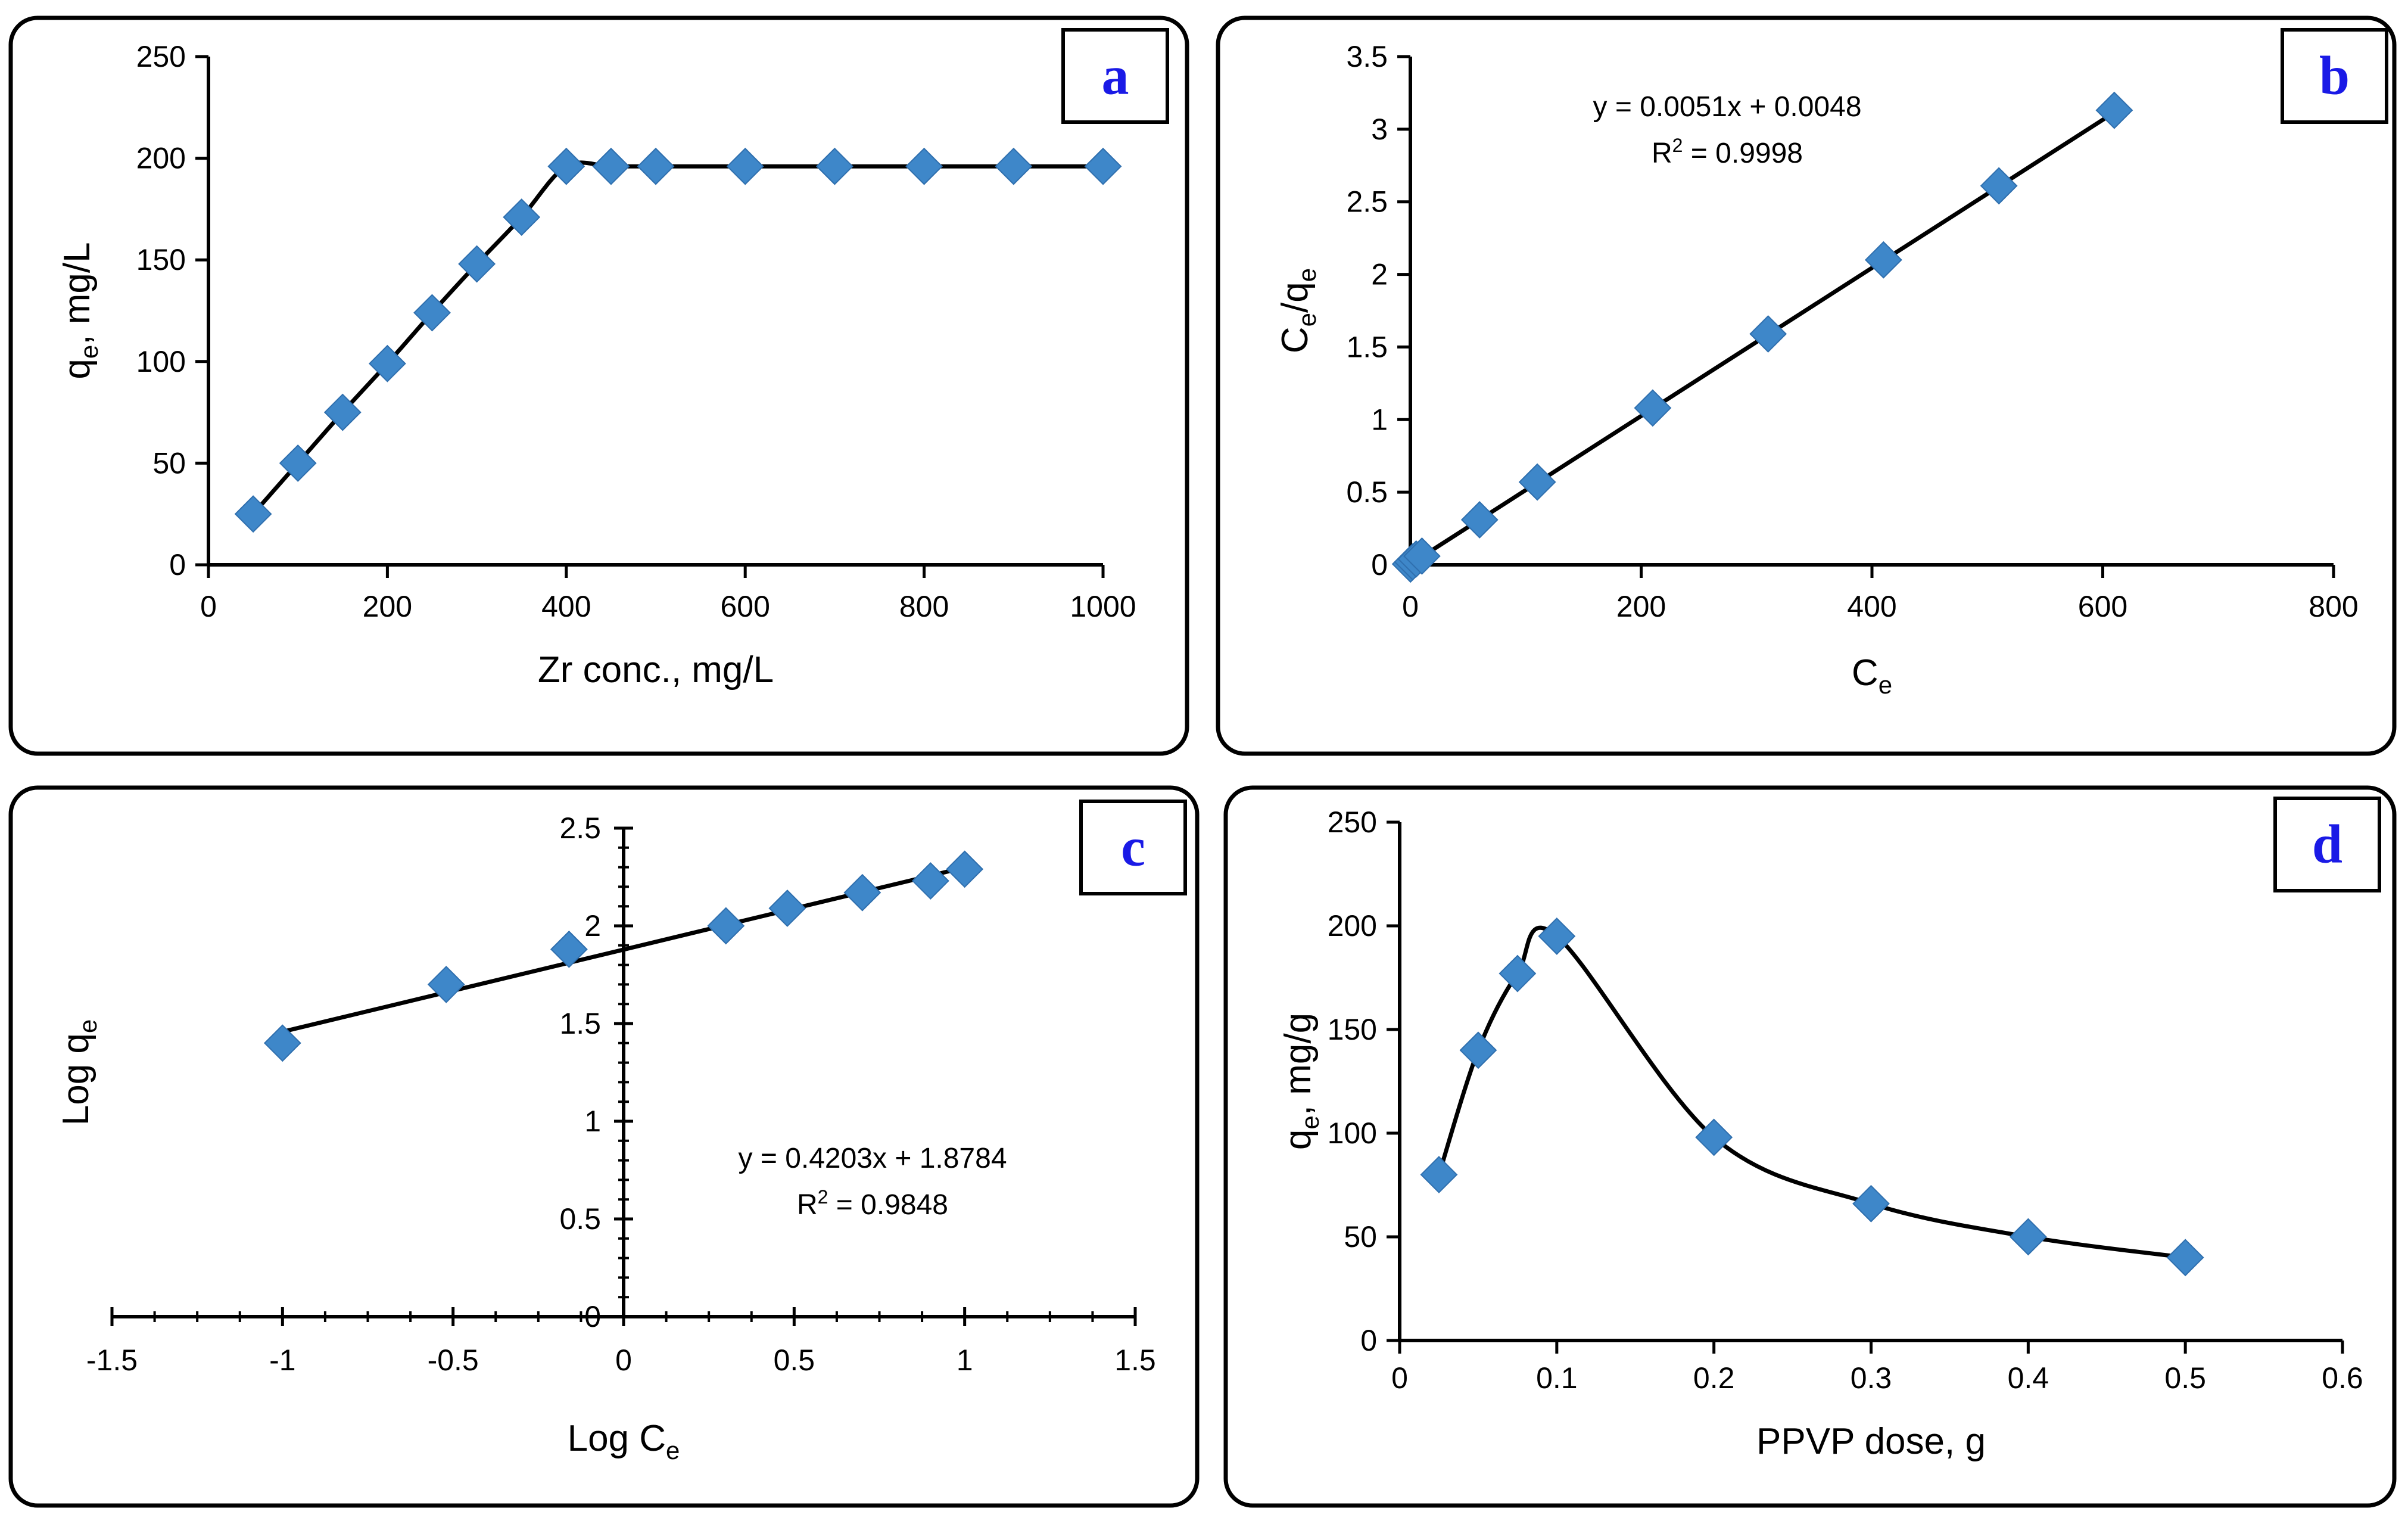  I want to click on y-axis-title: Log qe, so click(78, 1073).